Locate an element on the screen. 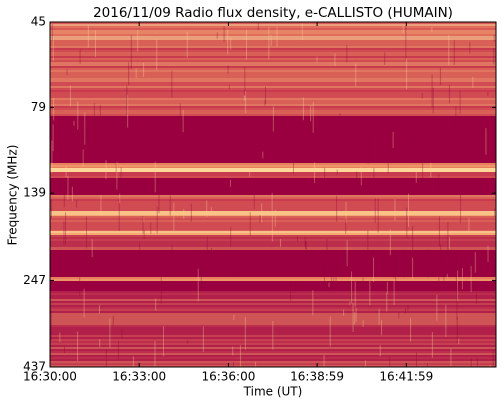  x-tick-label: 16:33:00 is located at coordinates (139, 377).